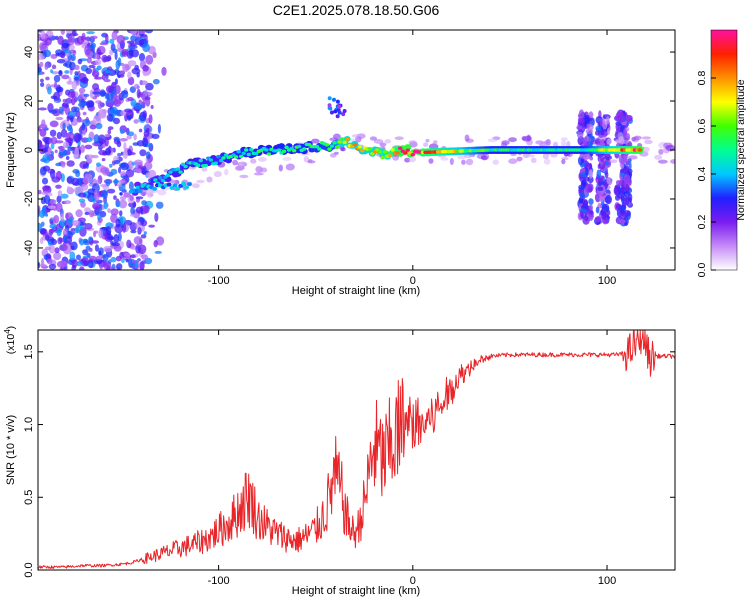 The image size is (750, 605). I want to click on heatmap-branch-cell, so click(169, 184).